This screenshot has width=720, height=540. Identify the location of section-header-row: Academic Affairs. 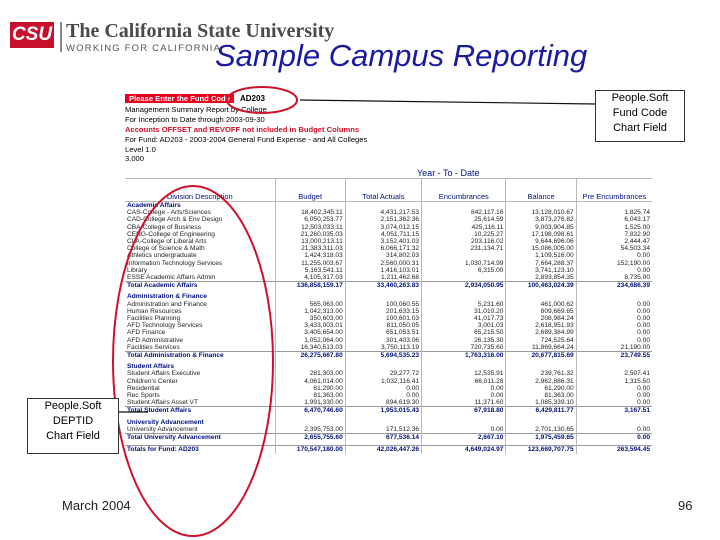
(388, 205).